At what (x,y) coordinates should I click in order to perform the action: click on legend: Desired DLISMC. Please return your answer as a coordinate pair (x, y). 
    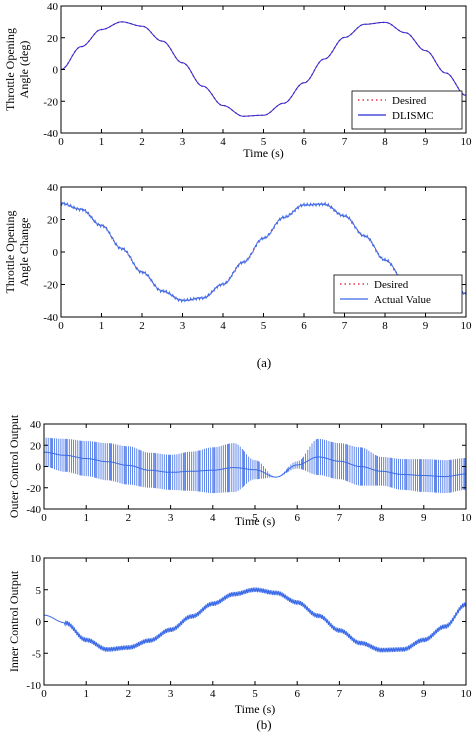
    Looking at the image, I should click on (407, 110).